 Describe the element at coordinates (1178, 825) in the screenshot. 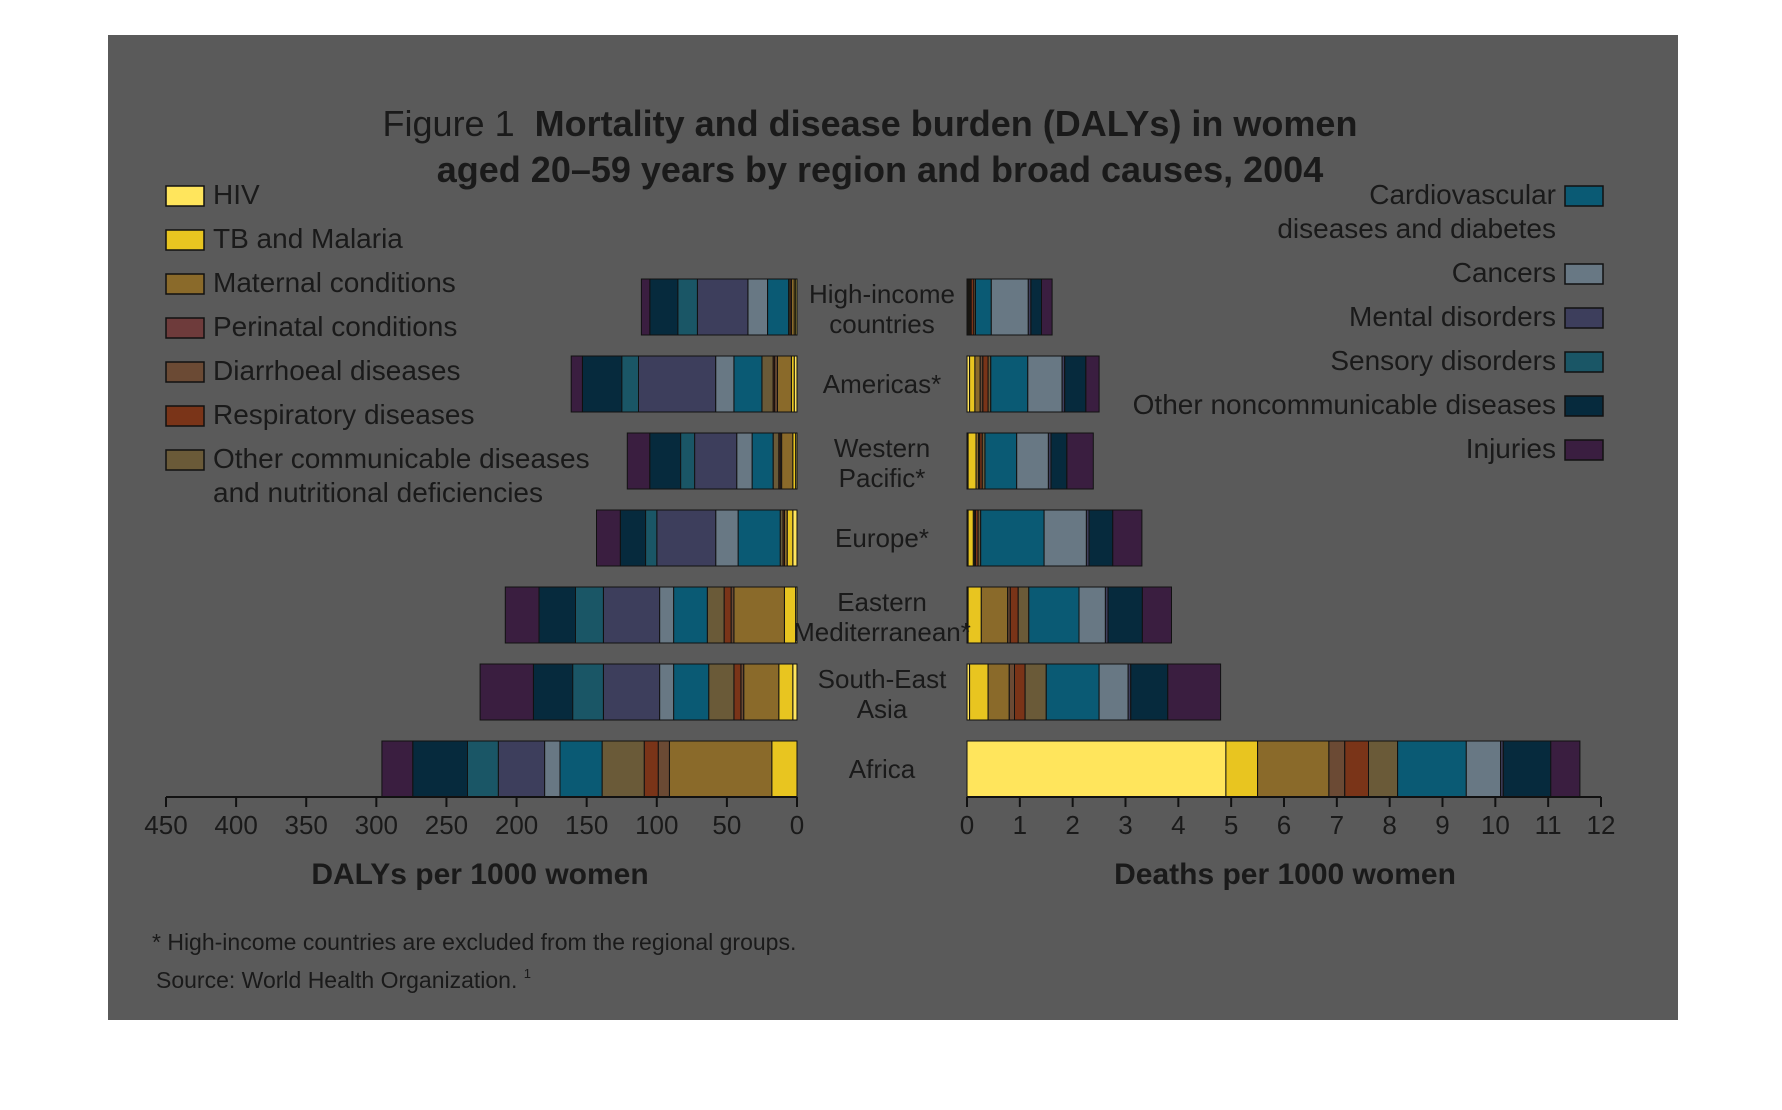

I see `deaths-tick-label: 4` at that location.